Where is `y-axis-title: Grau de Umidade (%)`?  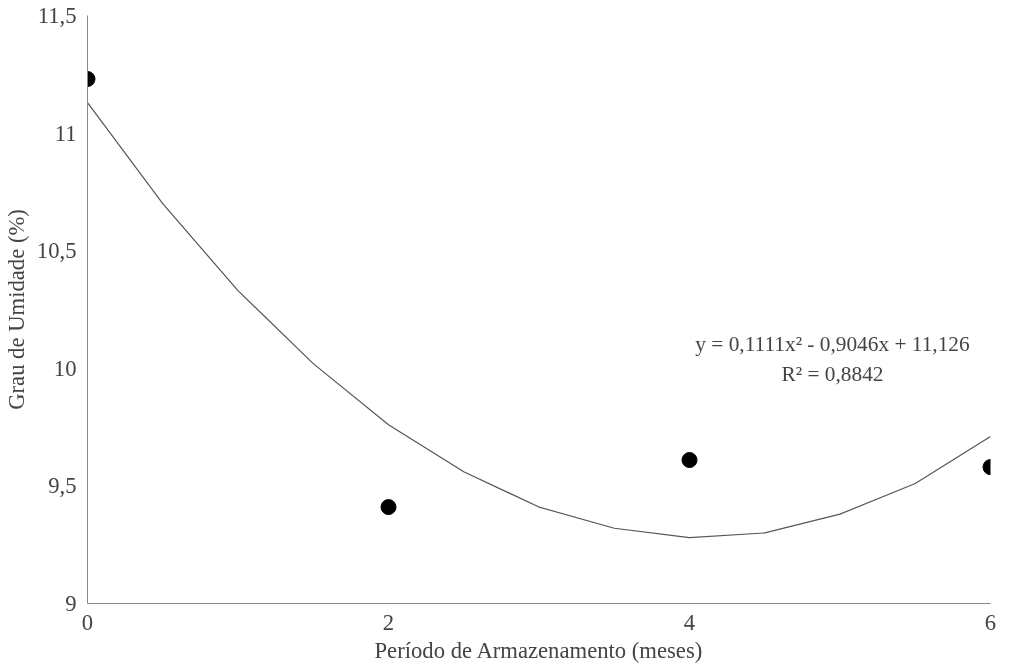
y-axis-title: Grau de Umidade (%) is located at coordinates (16, 309).